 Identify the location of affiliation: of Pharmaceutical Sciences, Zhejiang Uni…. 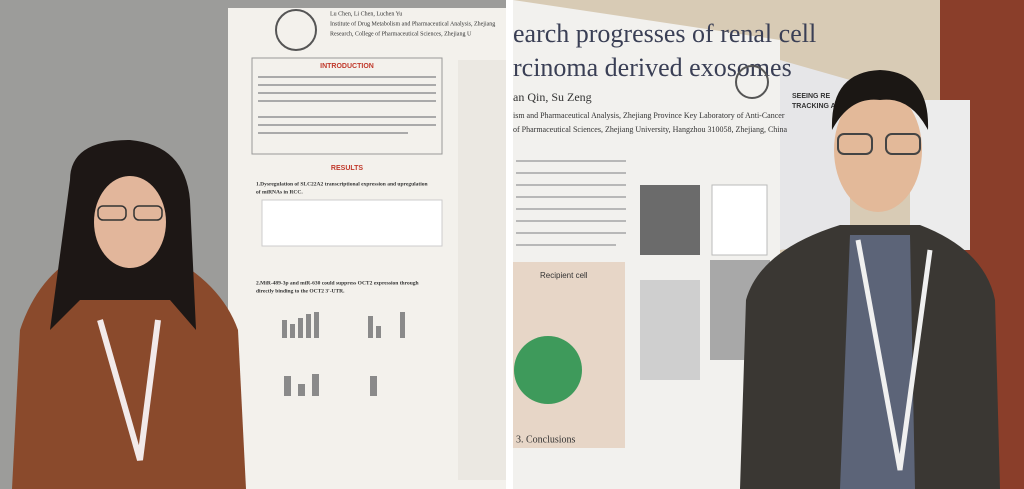
(650, 129).